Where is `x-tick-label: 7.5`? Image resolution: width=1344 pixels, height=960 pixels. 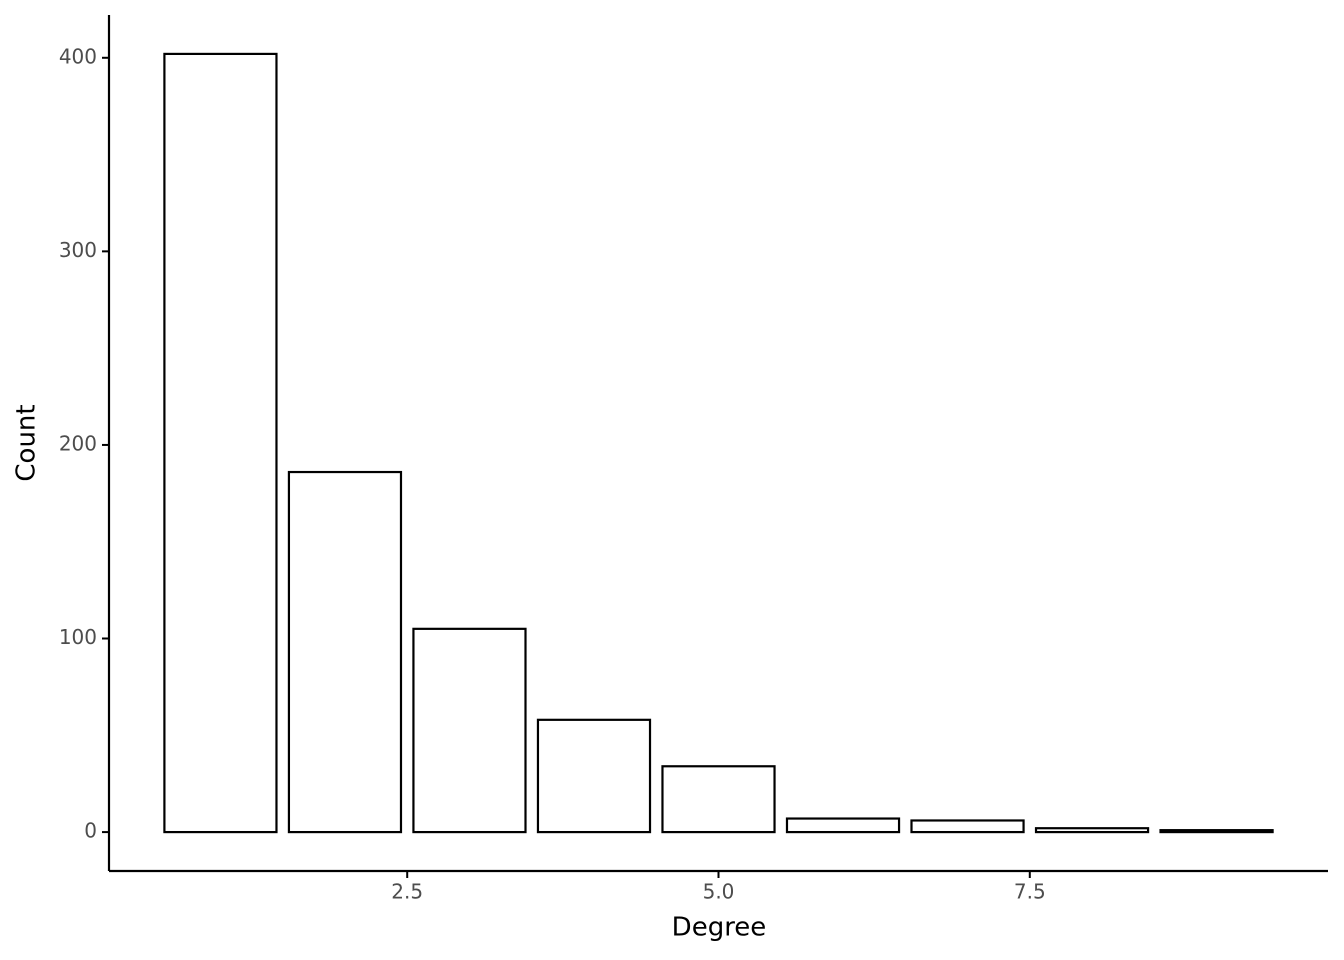
x-tick-label: 7.5 is located at coordinates (1030, 892).